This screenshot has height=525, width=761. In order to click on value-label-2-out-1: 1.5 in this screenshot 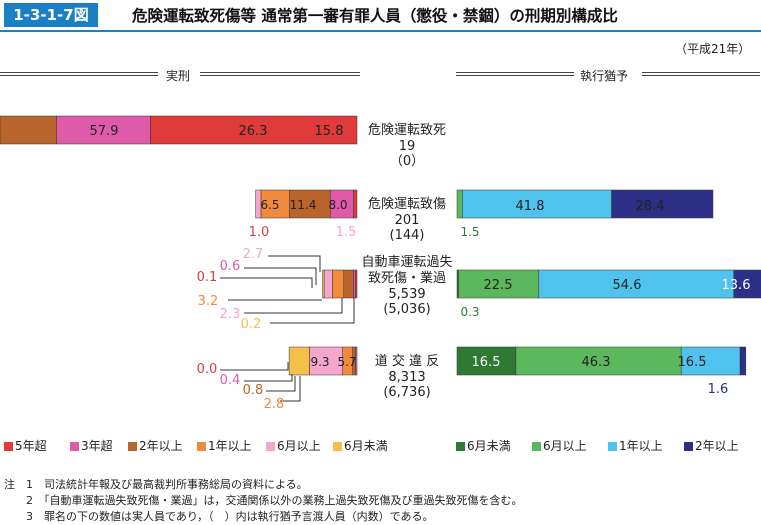, I will do `click(346, 232)`.